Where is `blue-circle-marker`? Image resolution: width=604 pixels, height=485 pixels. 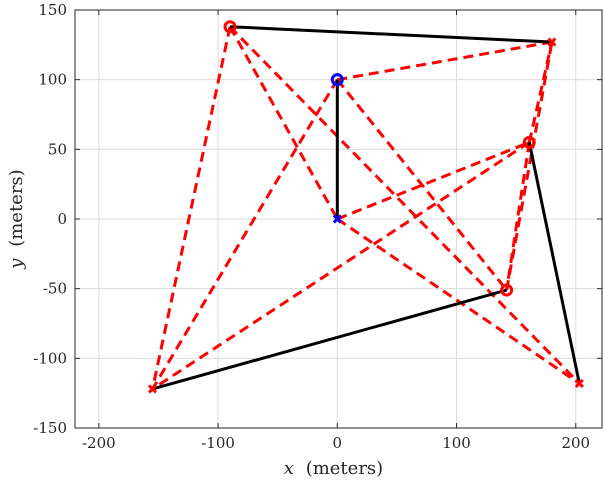
blue-circle-marker is located at coordinates (337, 80).